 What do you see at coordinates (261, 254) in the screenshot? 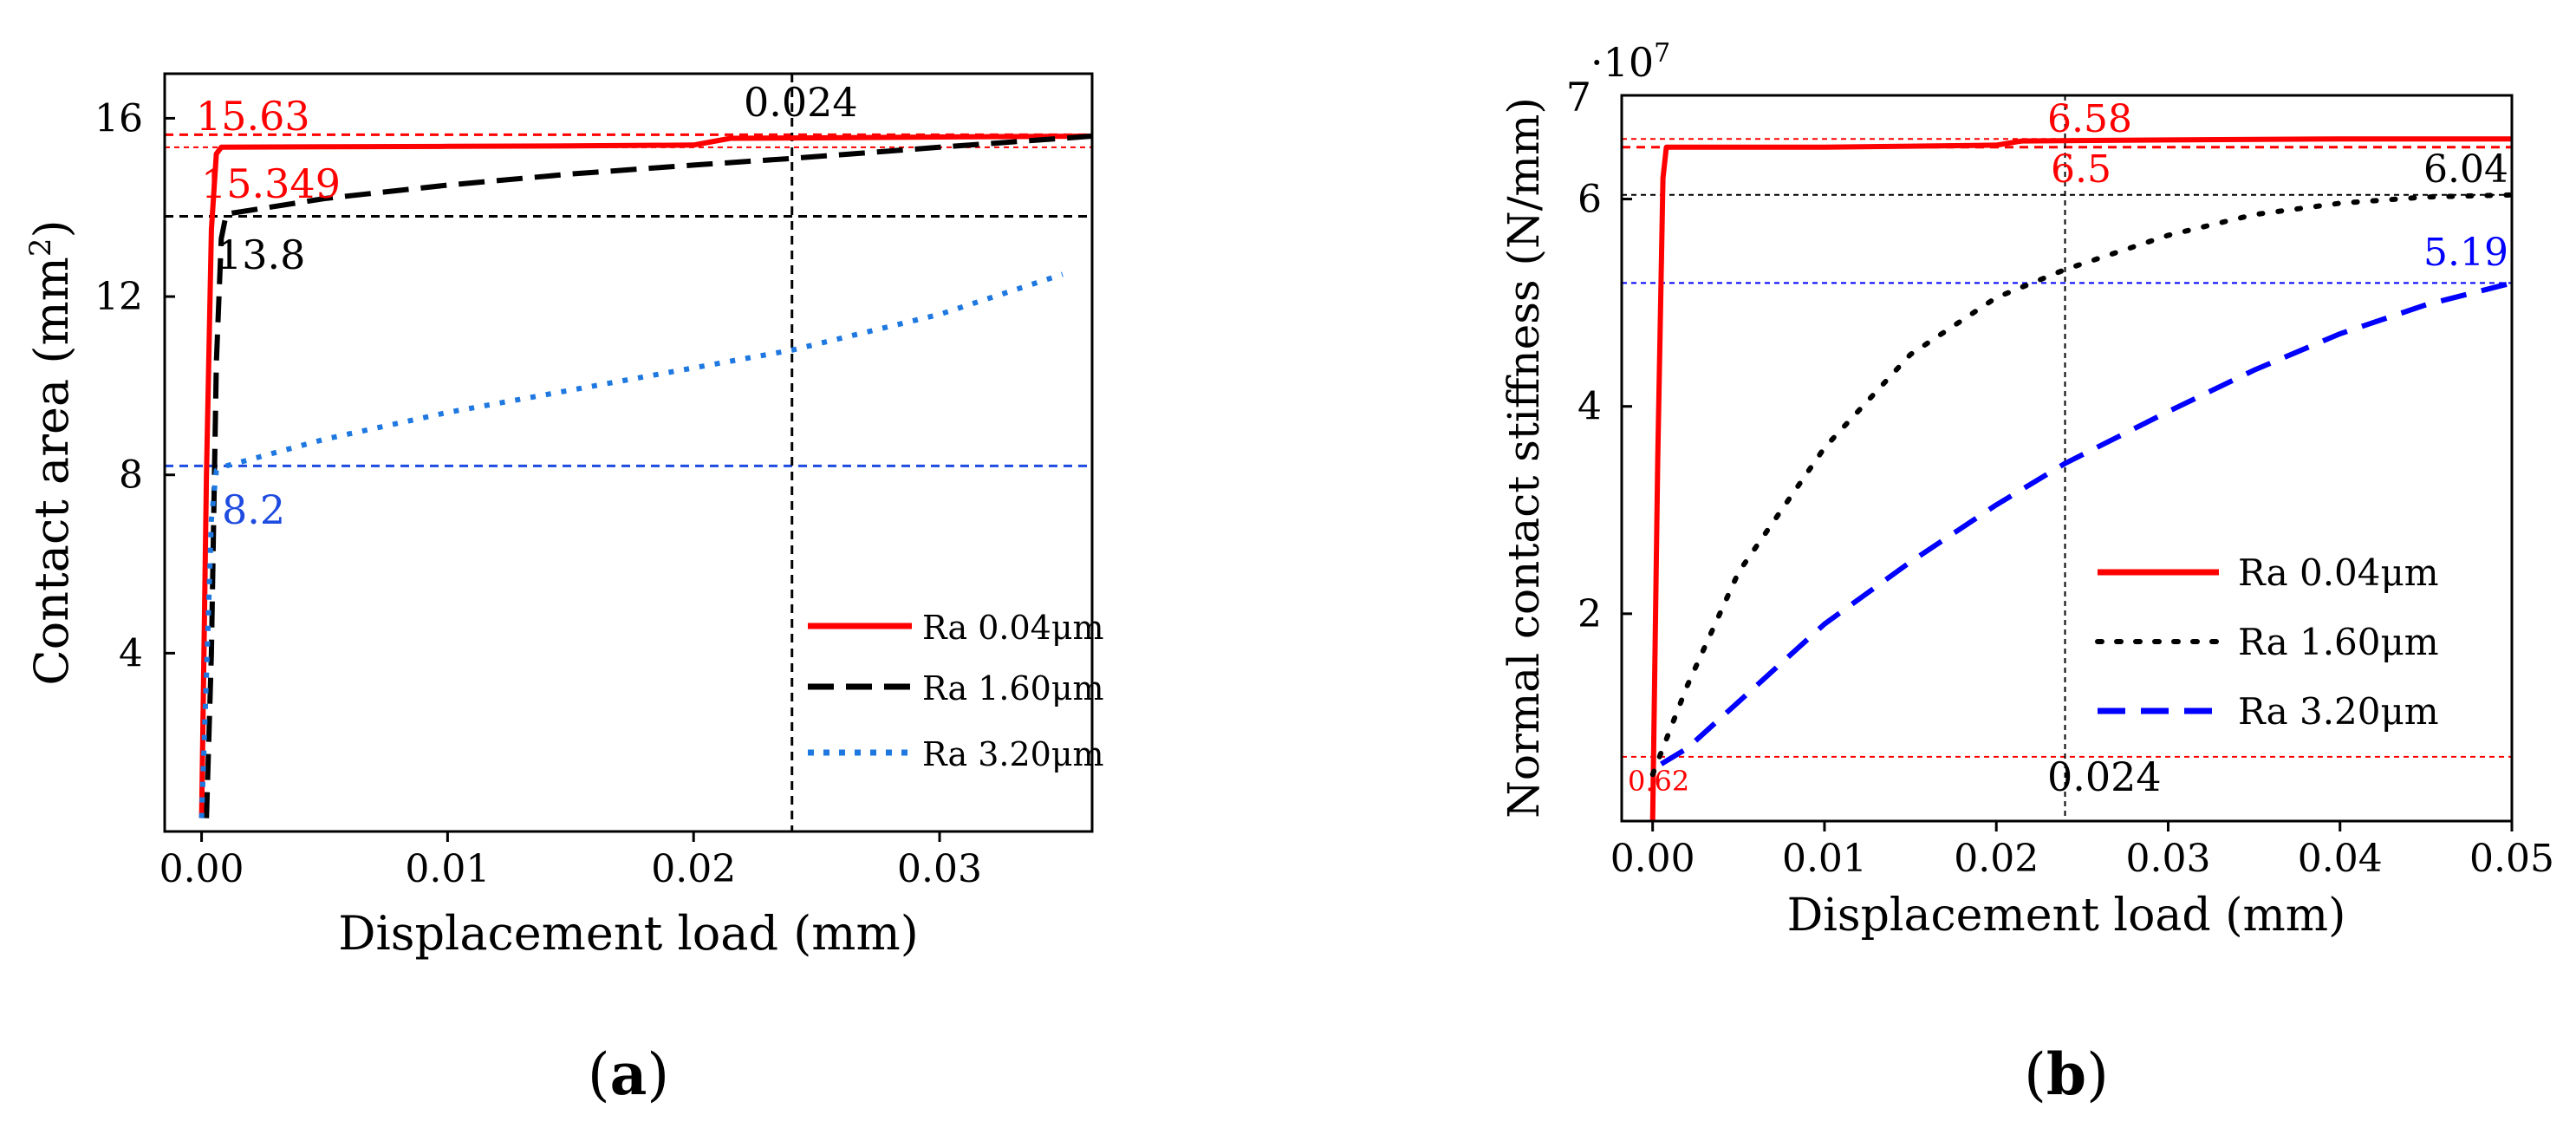
I see `a-annotation-13-8: 13.8` at bounding box center [261, 254].